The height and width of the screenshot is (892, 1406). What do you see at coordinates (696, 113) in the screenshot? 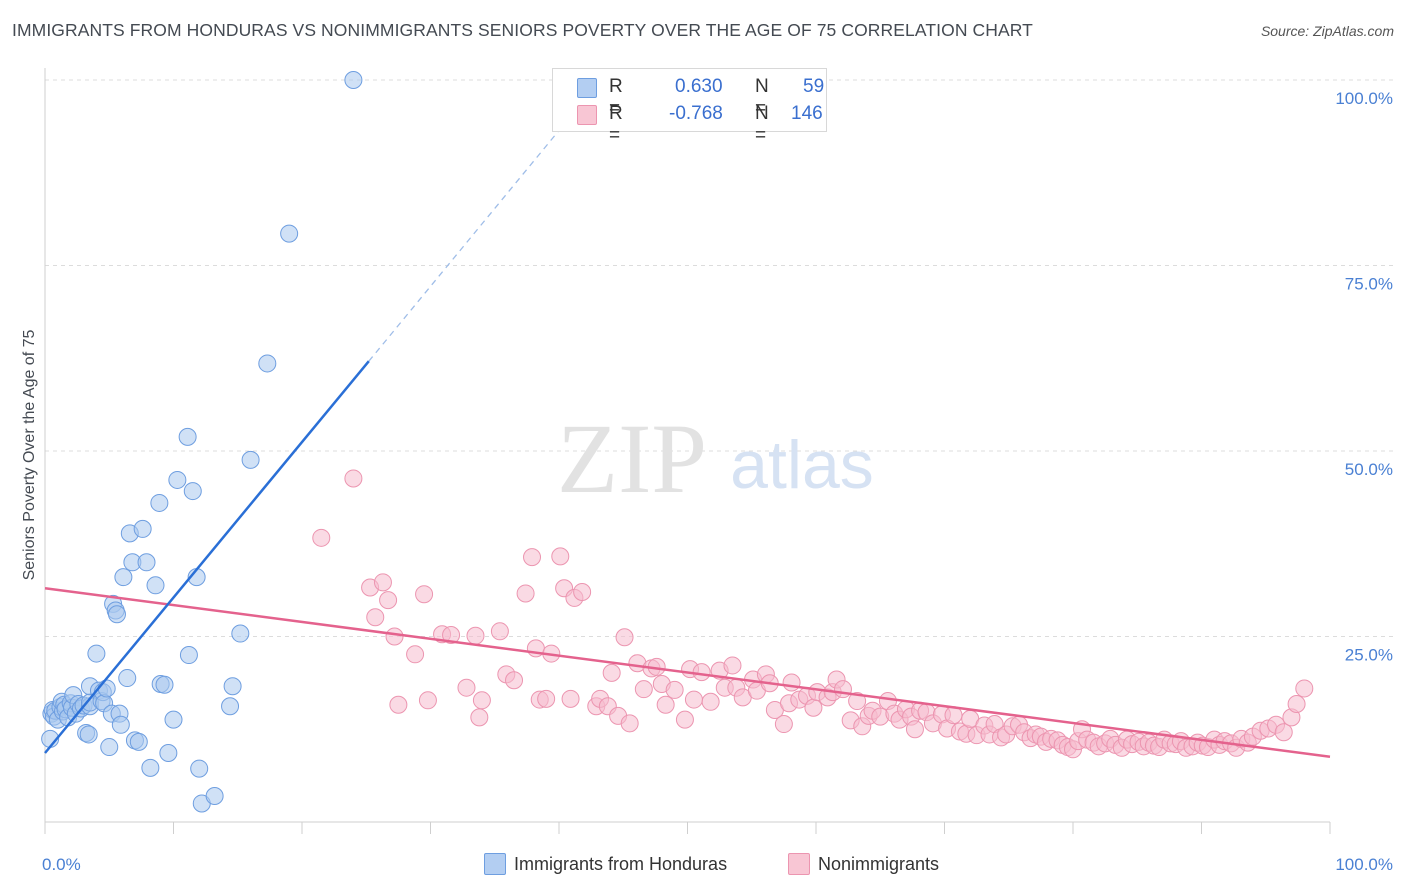
I see `legend-r-value: -0.768` at bounding box center [696, 113].